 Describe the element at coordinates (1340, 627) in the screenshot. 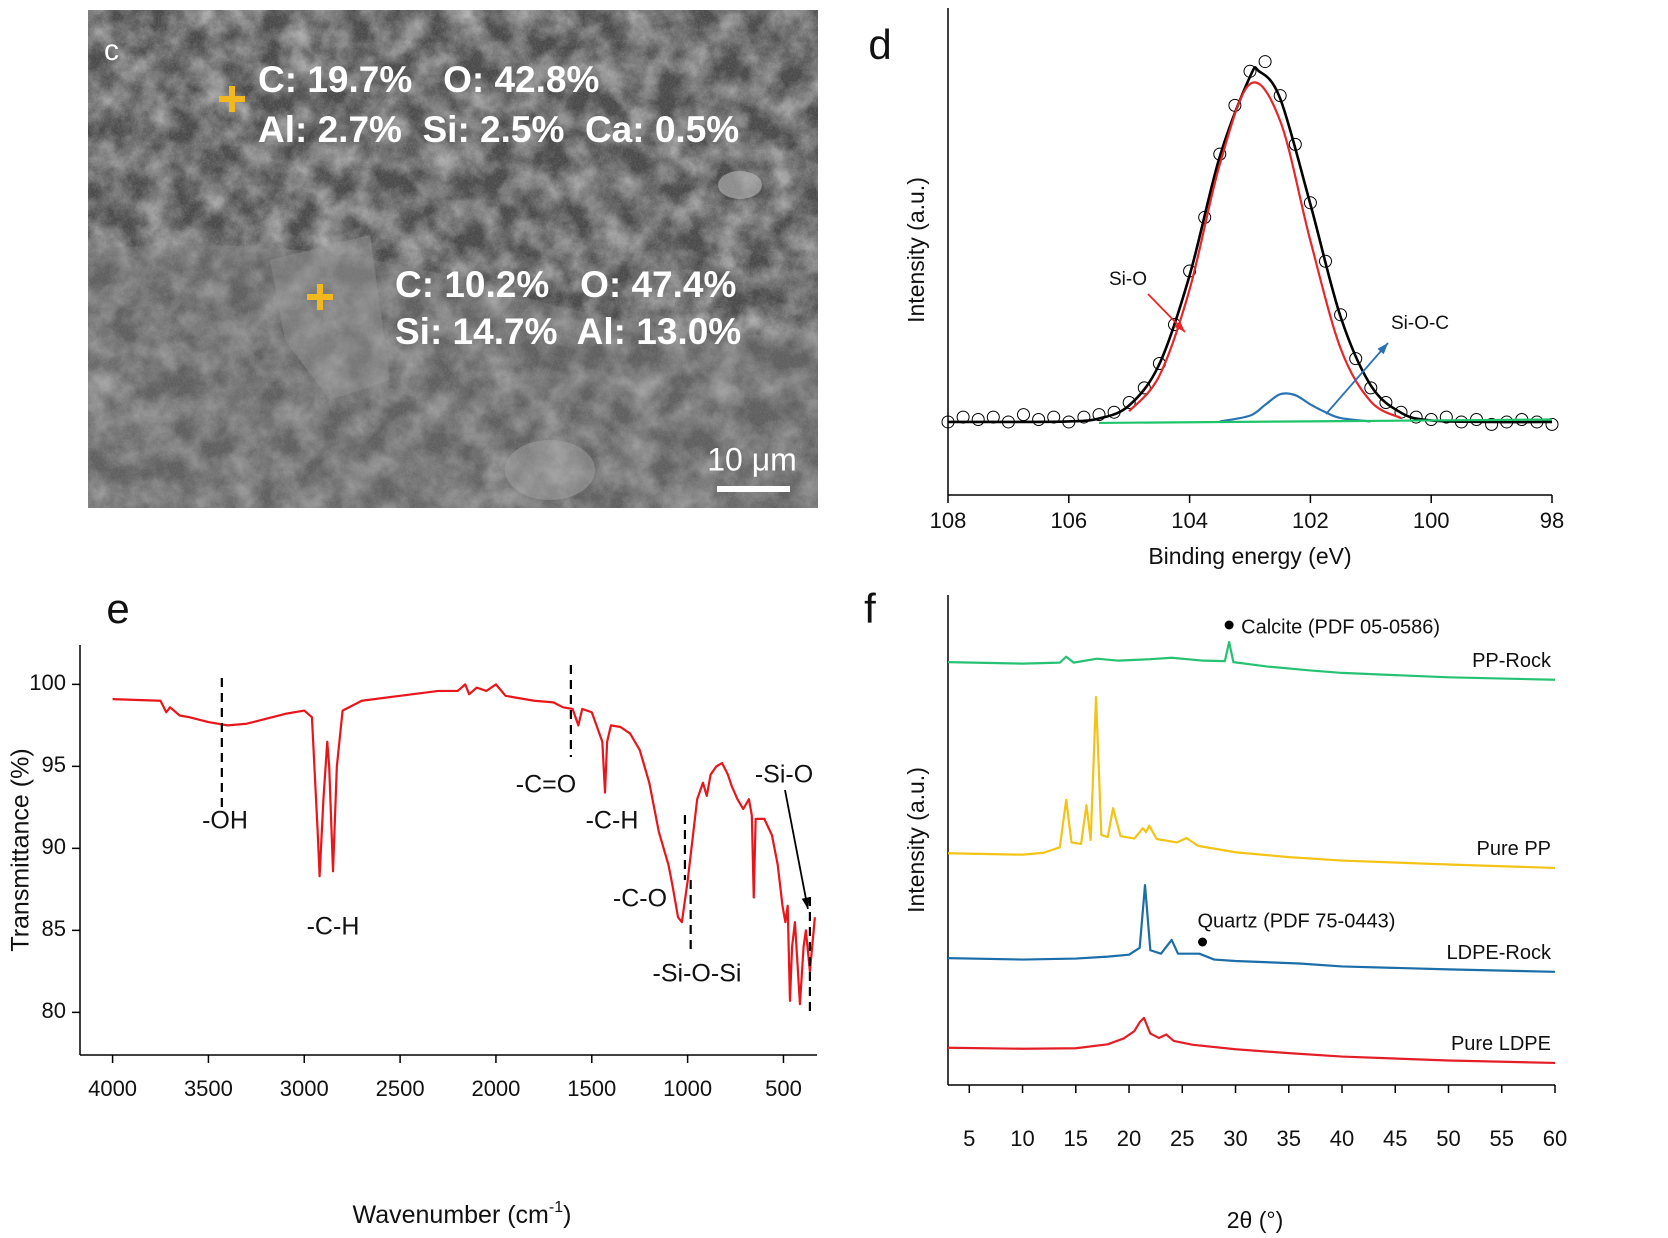

I see `annotation: Calcite (PDF 05-0586)` at that location.